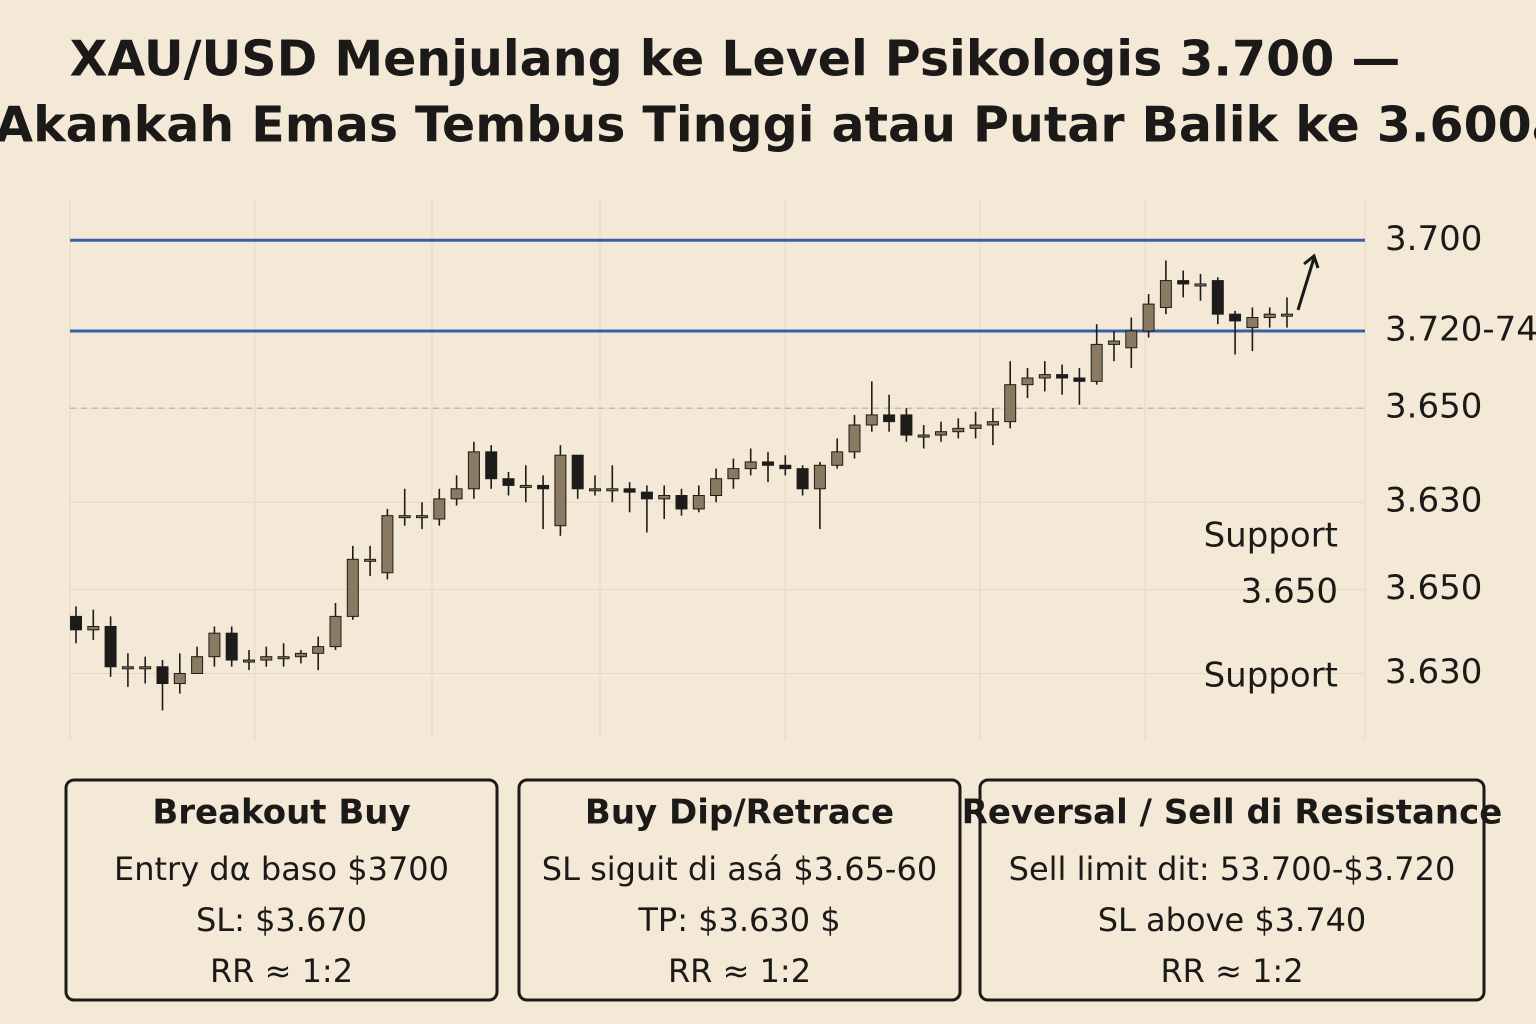 Image resolution: width=1536 pixels, height=1024 pixels. I want to click on y-tick-label: 3.700, so click(1433, 239).